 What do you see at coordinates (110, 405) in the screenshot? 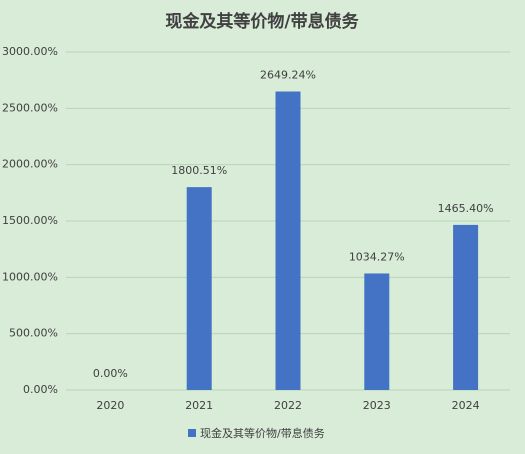
I see `x-tick-label: 2020` at bounding box center [110, 405].